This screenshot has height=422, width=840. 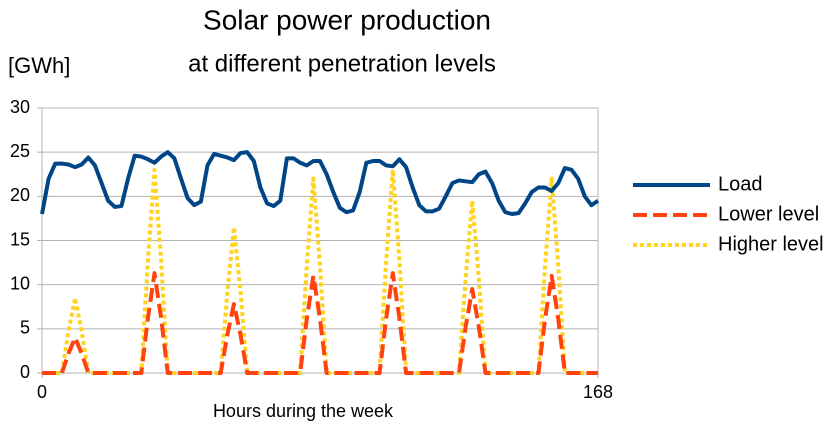 I want to click on y-tick-label: 30, so click(x=20, y=107).